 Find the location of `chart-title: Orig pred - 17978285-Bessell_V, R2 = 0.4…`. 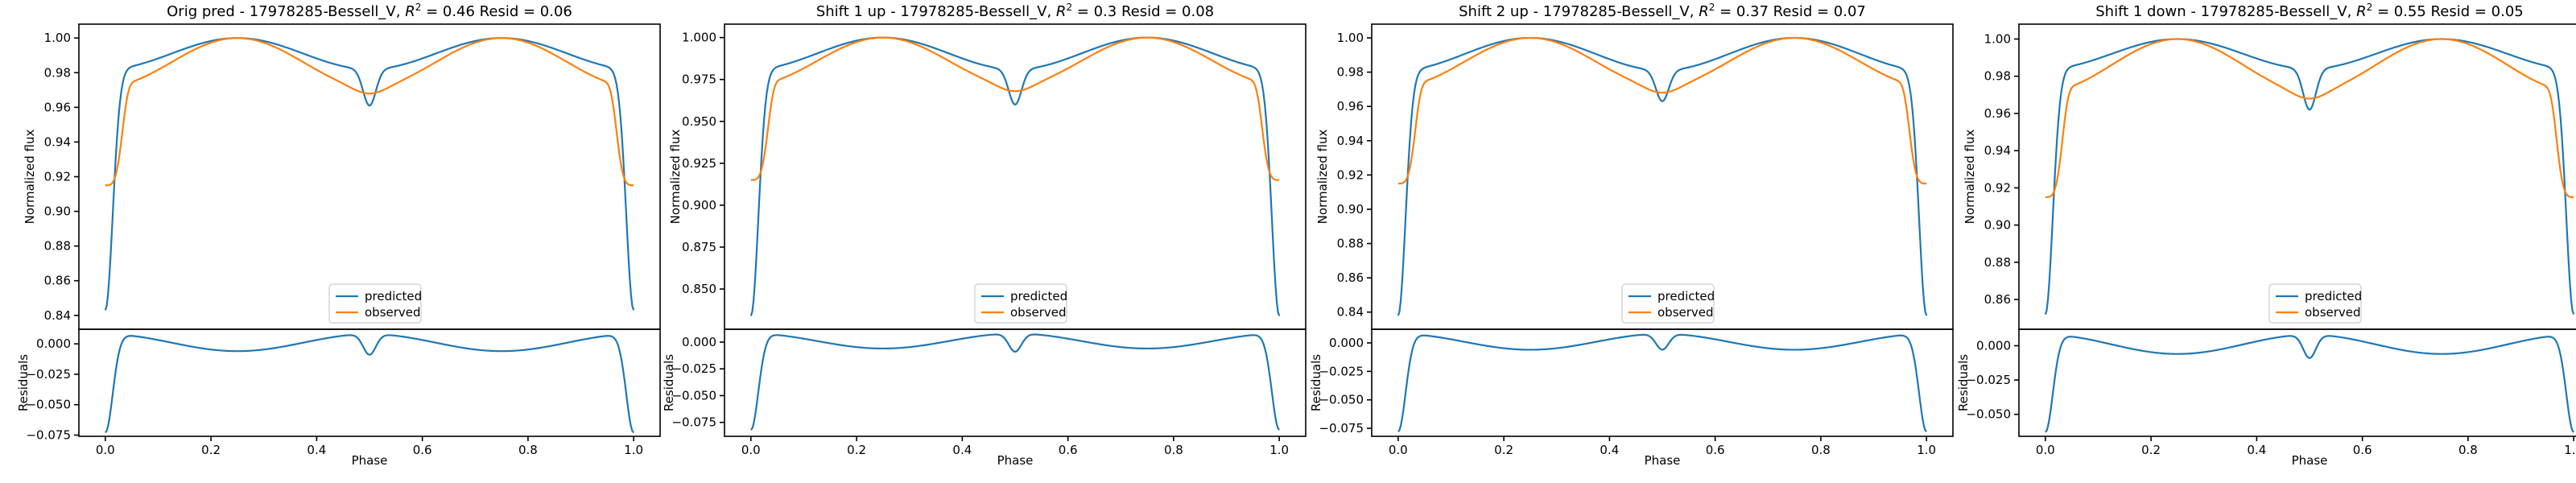

chart-title: Orig pred - 17978285-Bessell_V, R2 = 0.4… is located at coordinates (369, 11).